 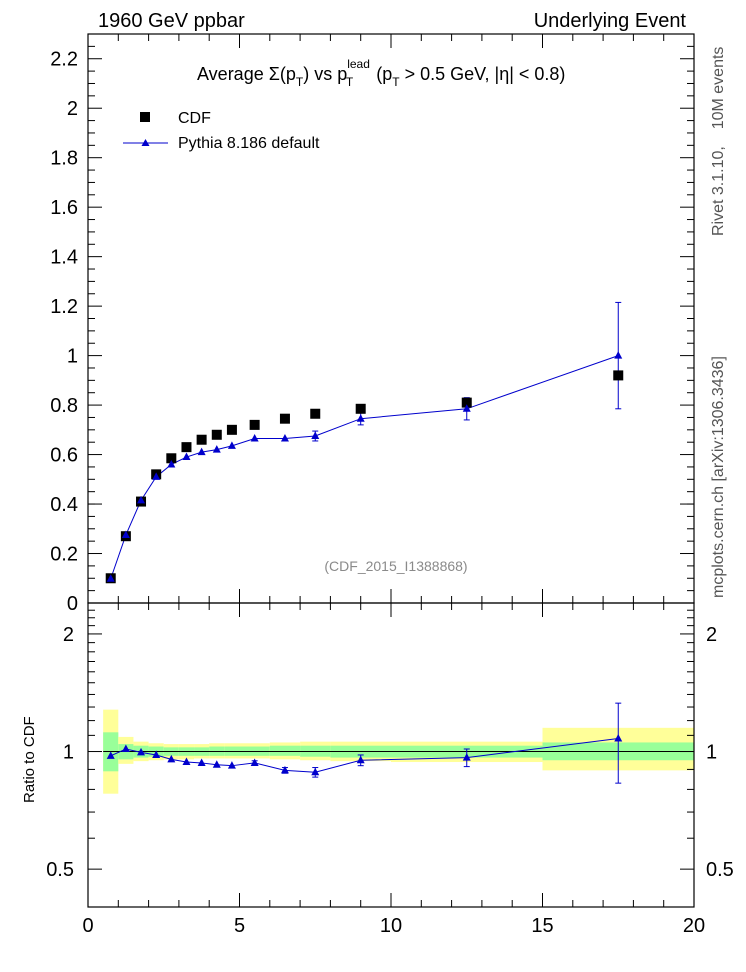 What do you see at coordinates (145, 117) in the screenshot?
I see `legend-marker-cdf` at bounding box center [145, 117].